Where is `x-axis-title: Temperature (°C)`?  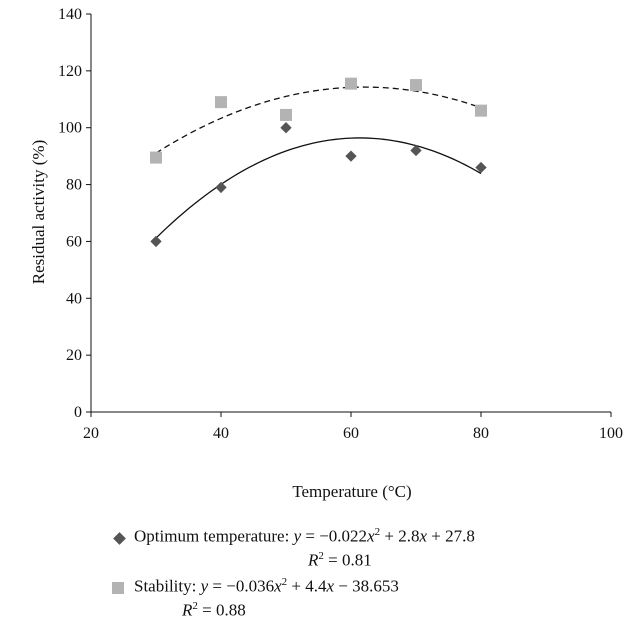
x-axis-title: Temperature (°C) is located at coordinates (351, 491).